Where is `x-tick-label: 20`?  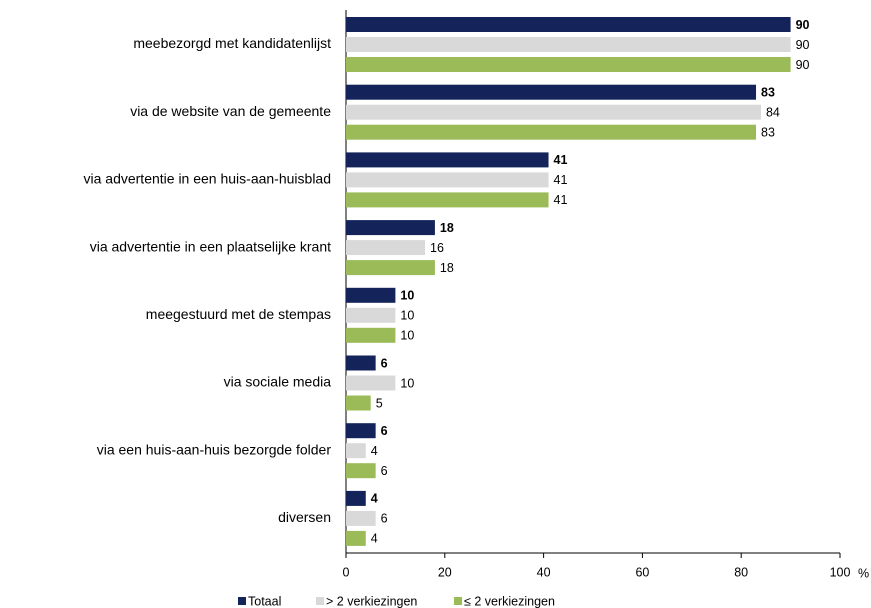
x-tick-label: 20 is located at coordinates (445, 572).